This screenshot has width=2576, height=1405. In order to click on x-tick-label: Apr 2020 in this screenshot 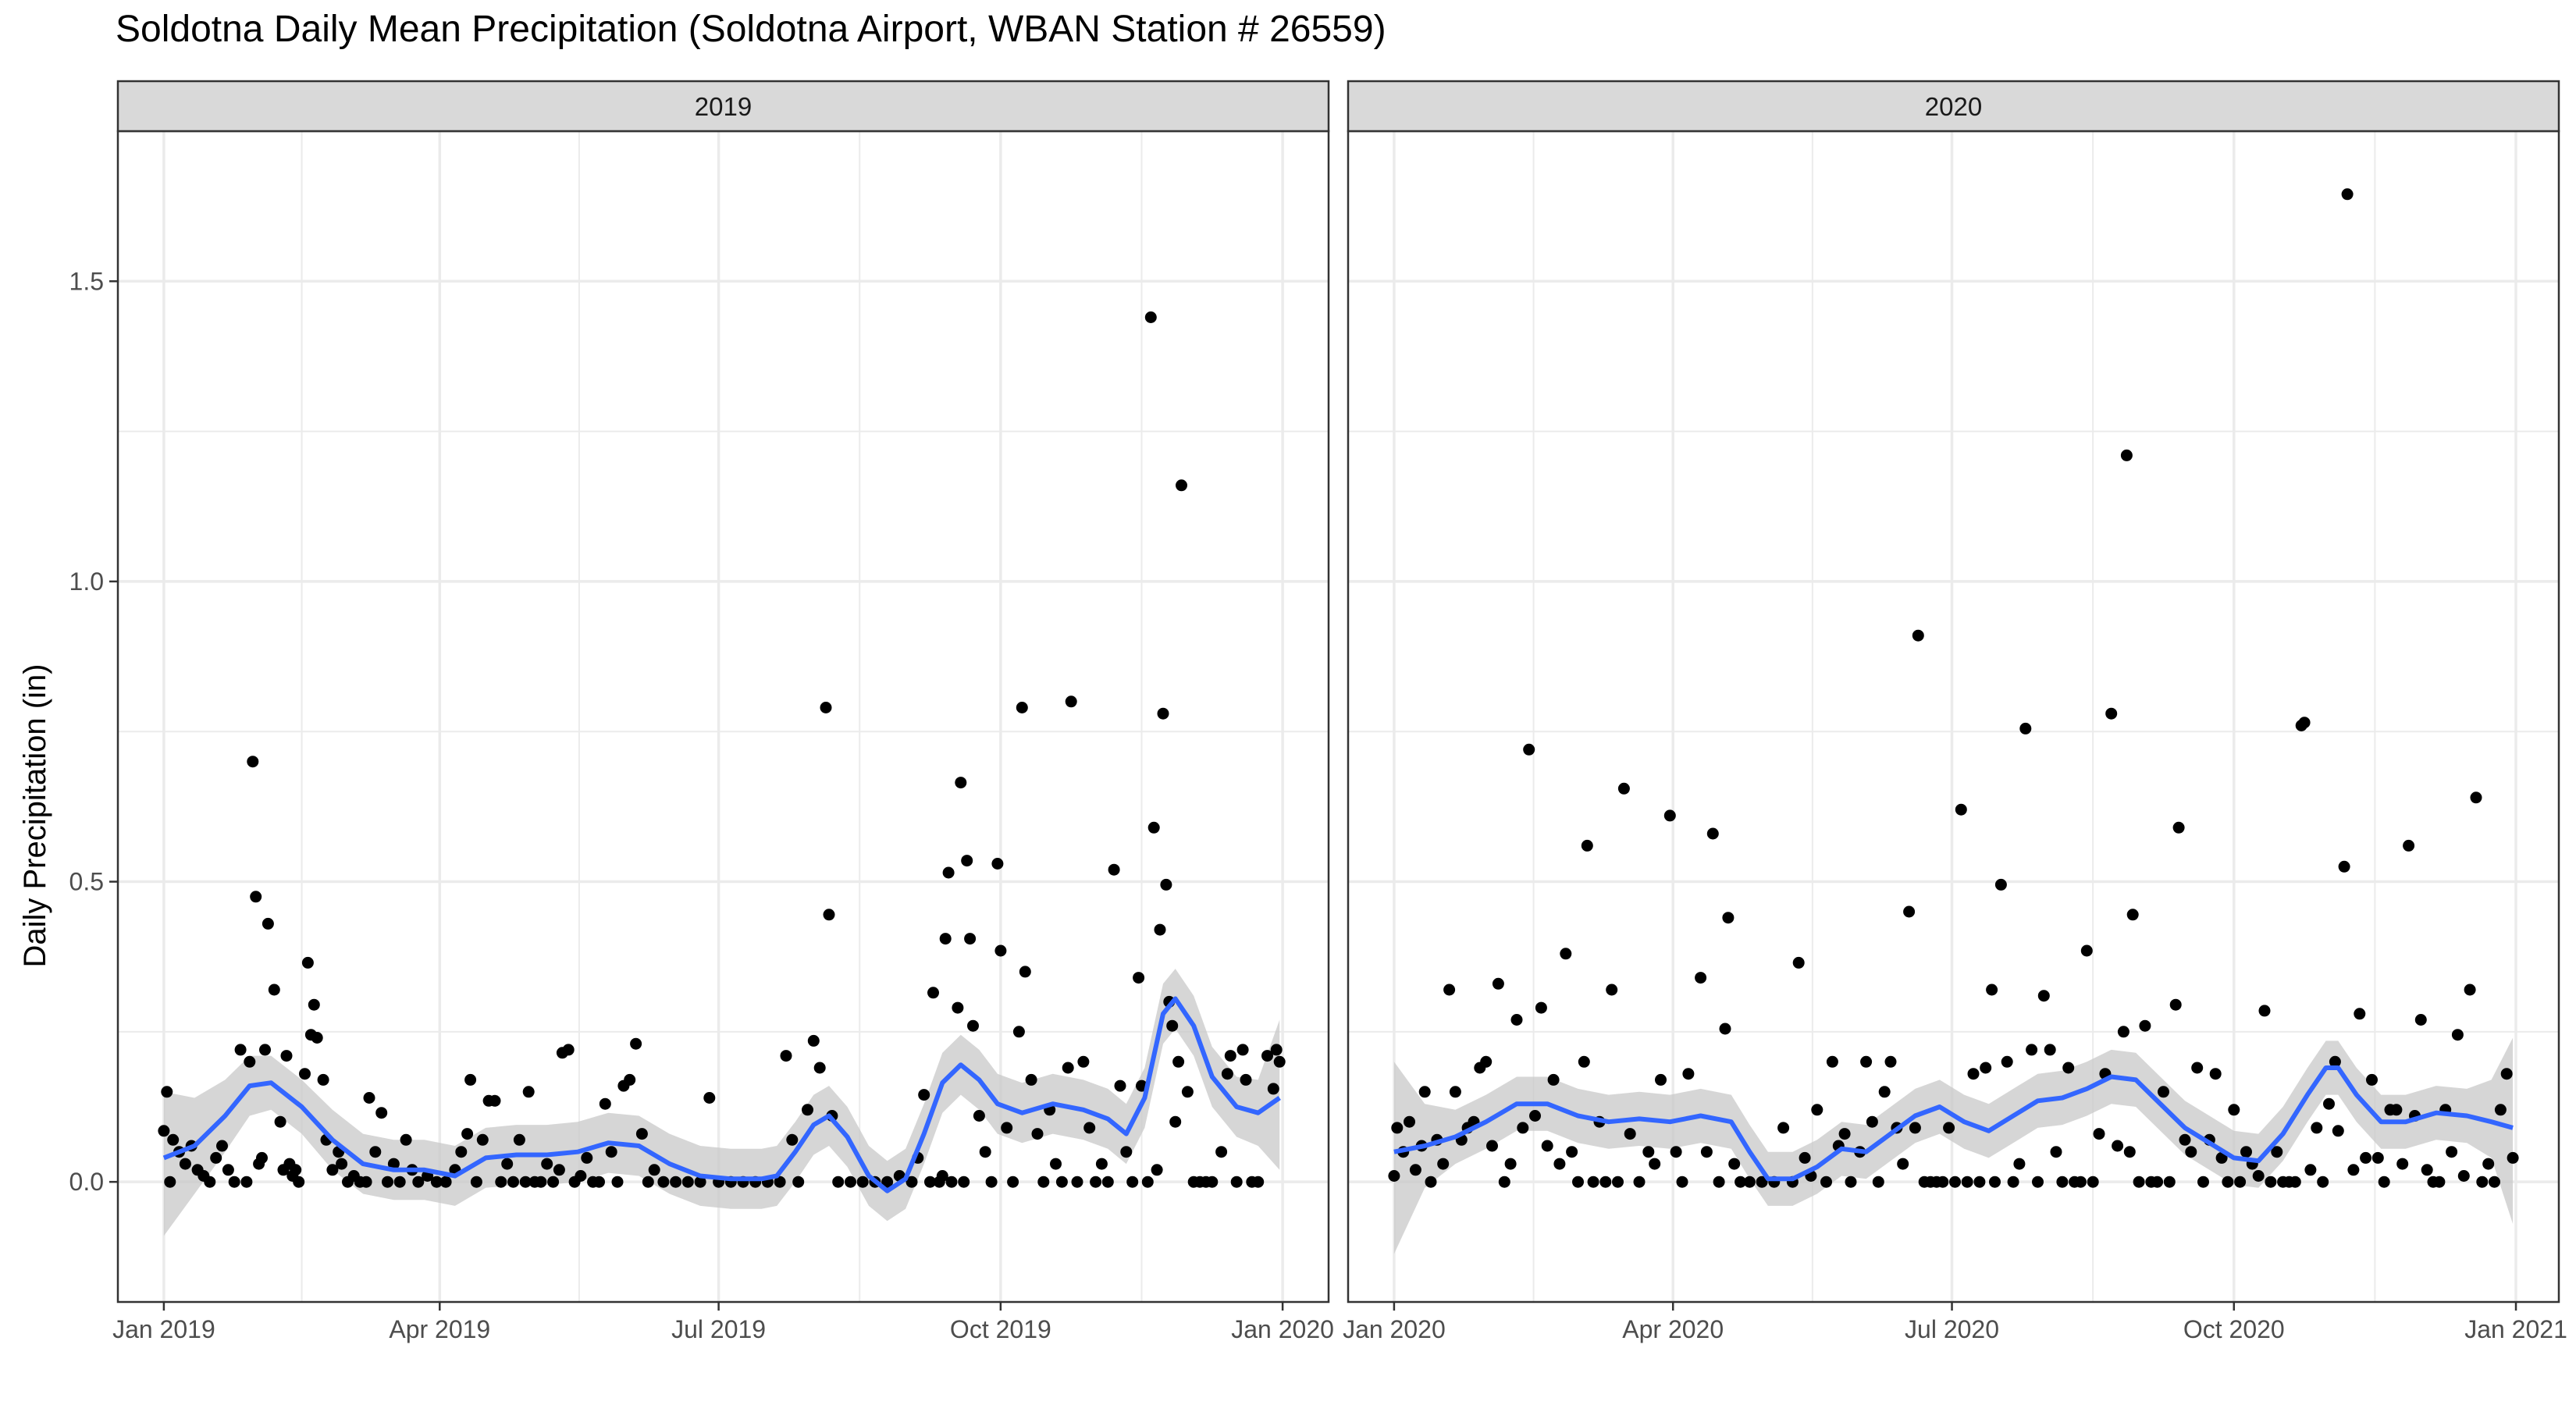, I will do `click(1673, 1329)`.